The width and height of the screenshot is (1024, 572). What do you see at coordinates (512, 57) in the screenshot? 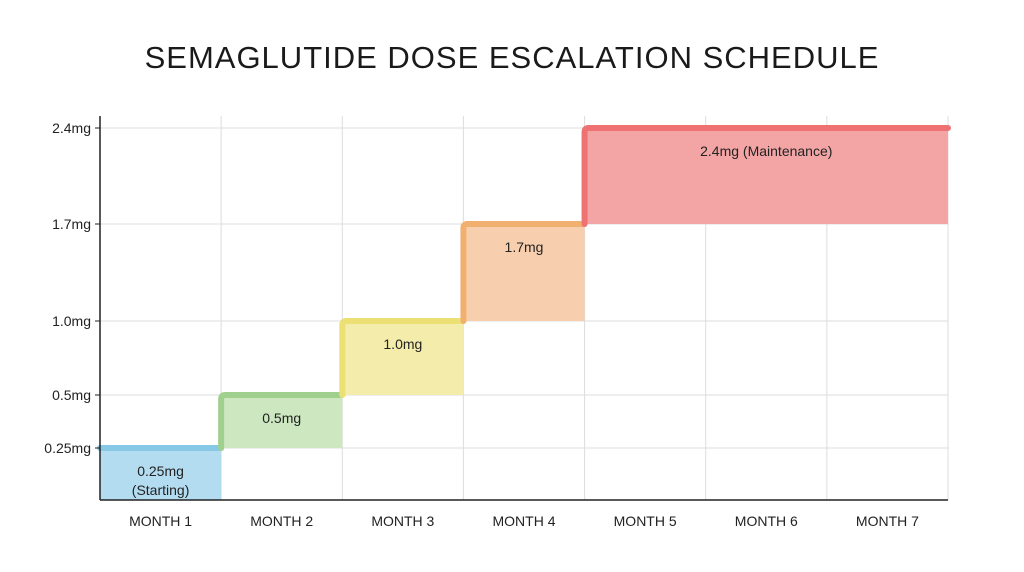
I see `chart-title: SEMAGLUTIDE DOSE ESCALATION SCHEDULE` at bounding box center [512, 57].